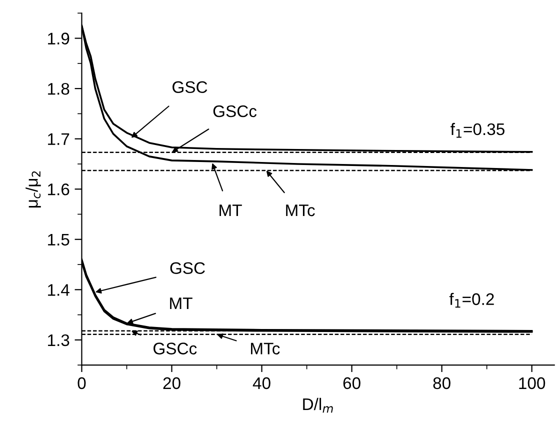  What do you see at coordinates (471, 300) in the screenshot?
I see `annotation: f$_{1}$=0.2` at bounding box center [471, 300].